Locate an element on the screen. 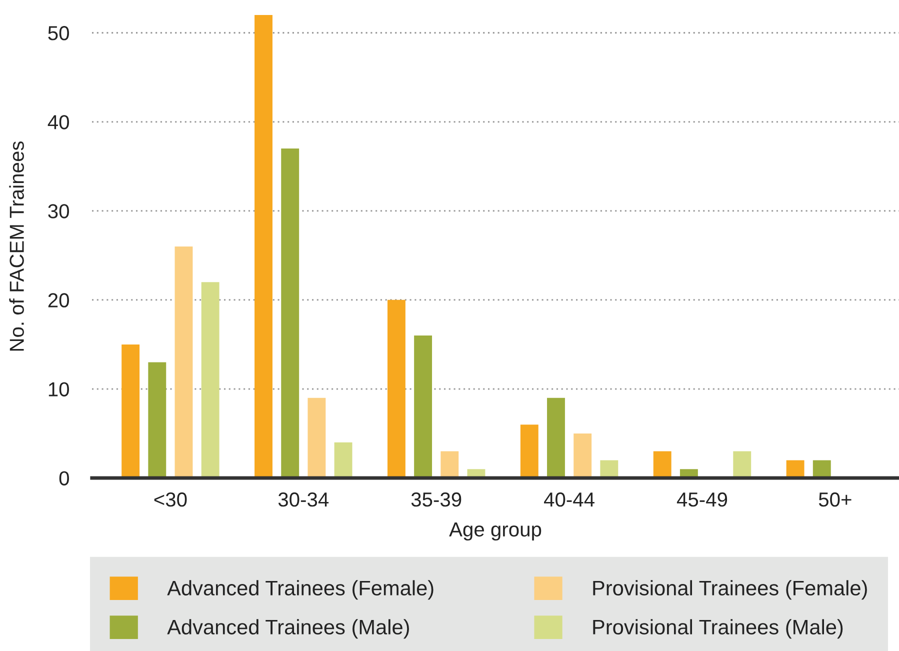 The height and width of the screenshot is (651, 899). y-tick-label: 10 is located at coordinates (58, 389).